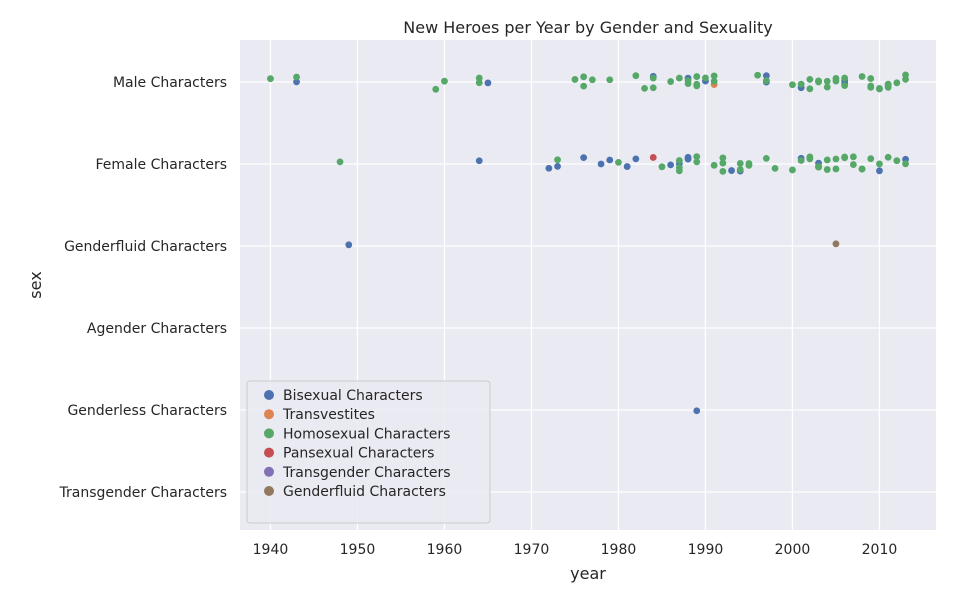 Image resolution: width=960 pixels, height=604 pixels. Describe the element at coordinates (706, 550) in the screenshot. I see `x-tick-label: 1990` at that location.